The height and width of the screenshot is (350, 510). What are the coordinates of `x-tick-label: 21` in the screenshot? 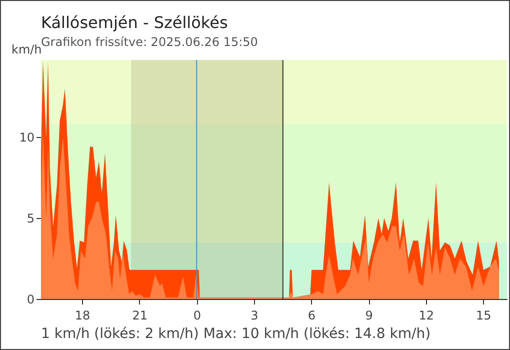 It's located at (140, 315).